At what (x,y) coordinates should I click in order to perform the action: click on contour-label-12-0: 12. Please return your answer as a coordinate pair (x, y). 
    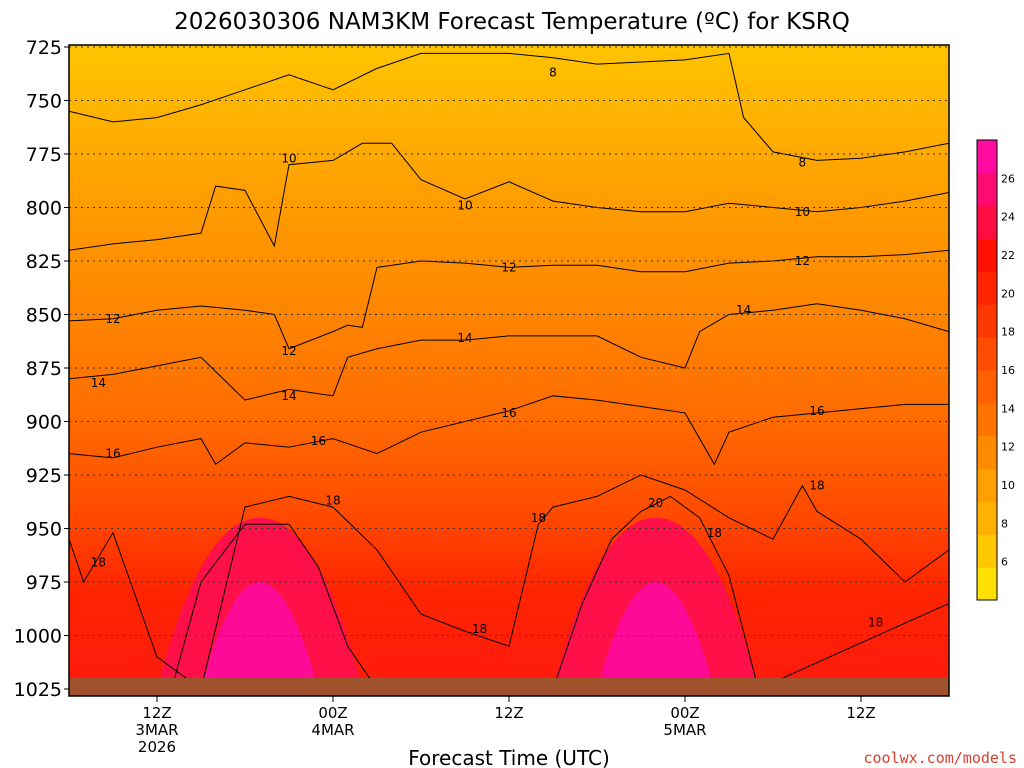
    Looking at the image, I should click on (112, 319).